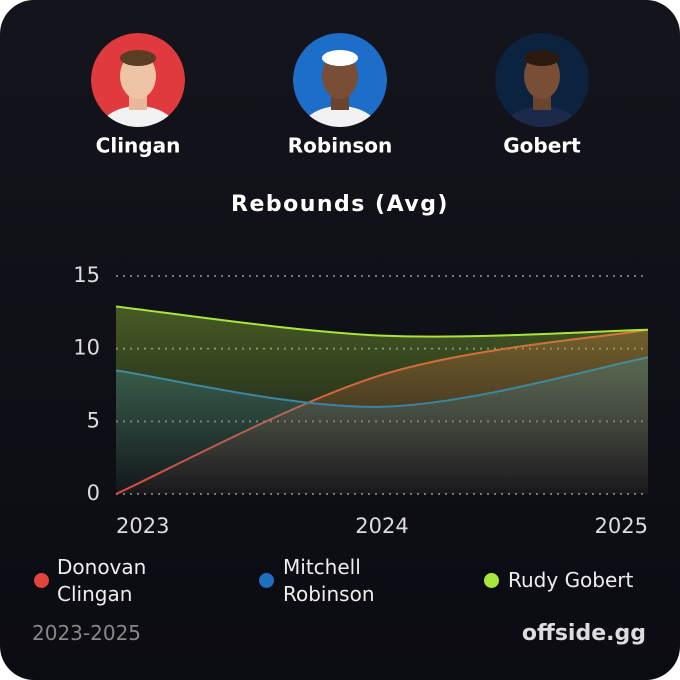 This screenshot has height=680, width=680. Describe the element at coordinates (87, 633) in the screenshot. I see `date-range: 2023-2025` at that location.